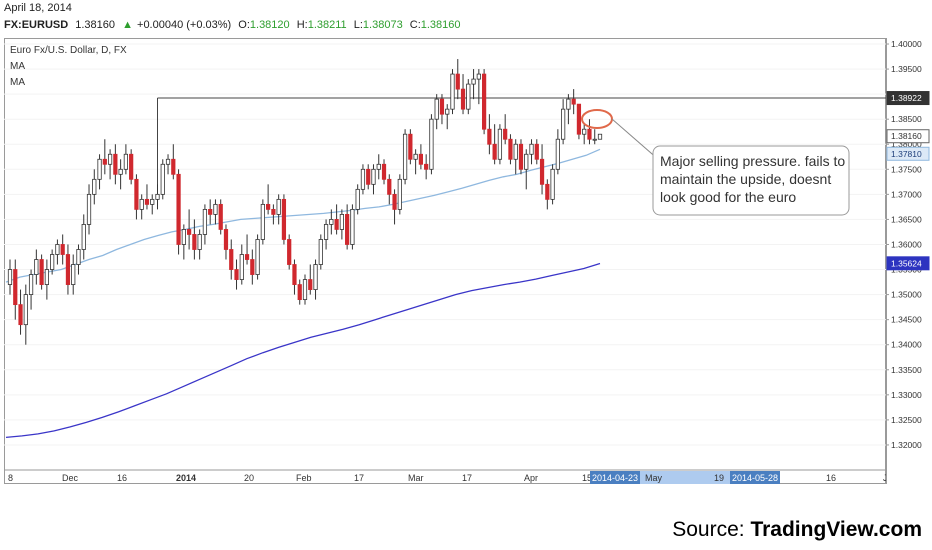 The image size is (932, 550). I want to click on y-tick-label: 1.36000, so click(906, 244).